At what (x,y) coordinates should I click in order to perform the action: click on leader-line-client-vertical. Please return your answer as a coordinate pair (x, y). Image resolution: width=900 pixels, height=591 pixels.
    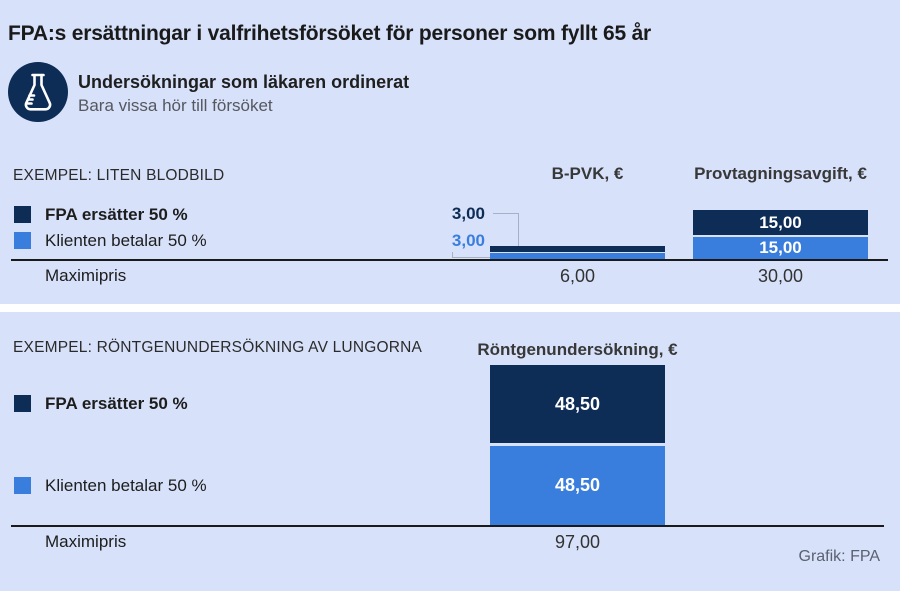
    Looking at the image, I should click on (452, 255).